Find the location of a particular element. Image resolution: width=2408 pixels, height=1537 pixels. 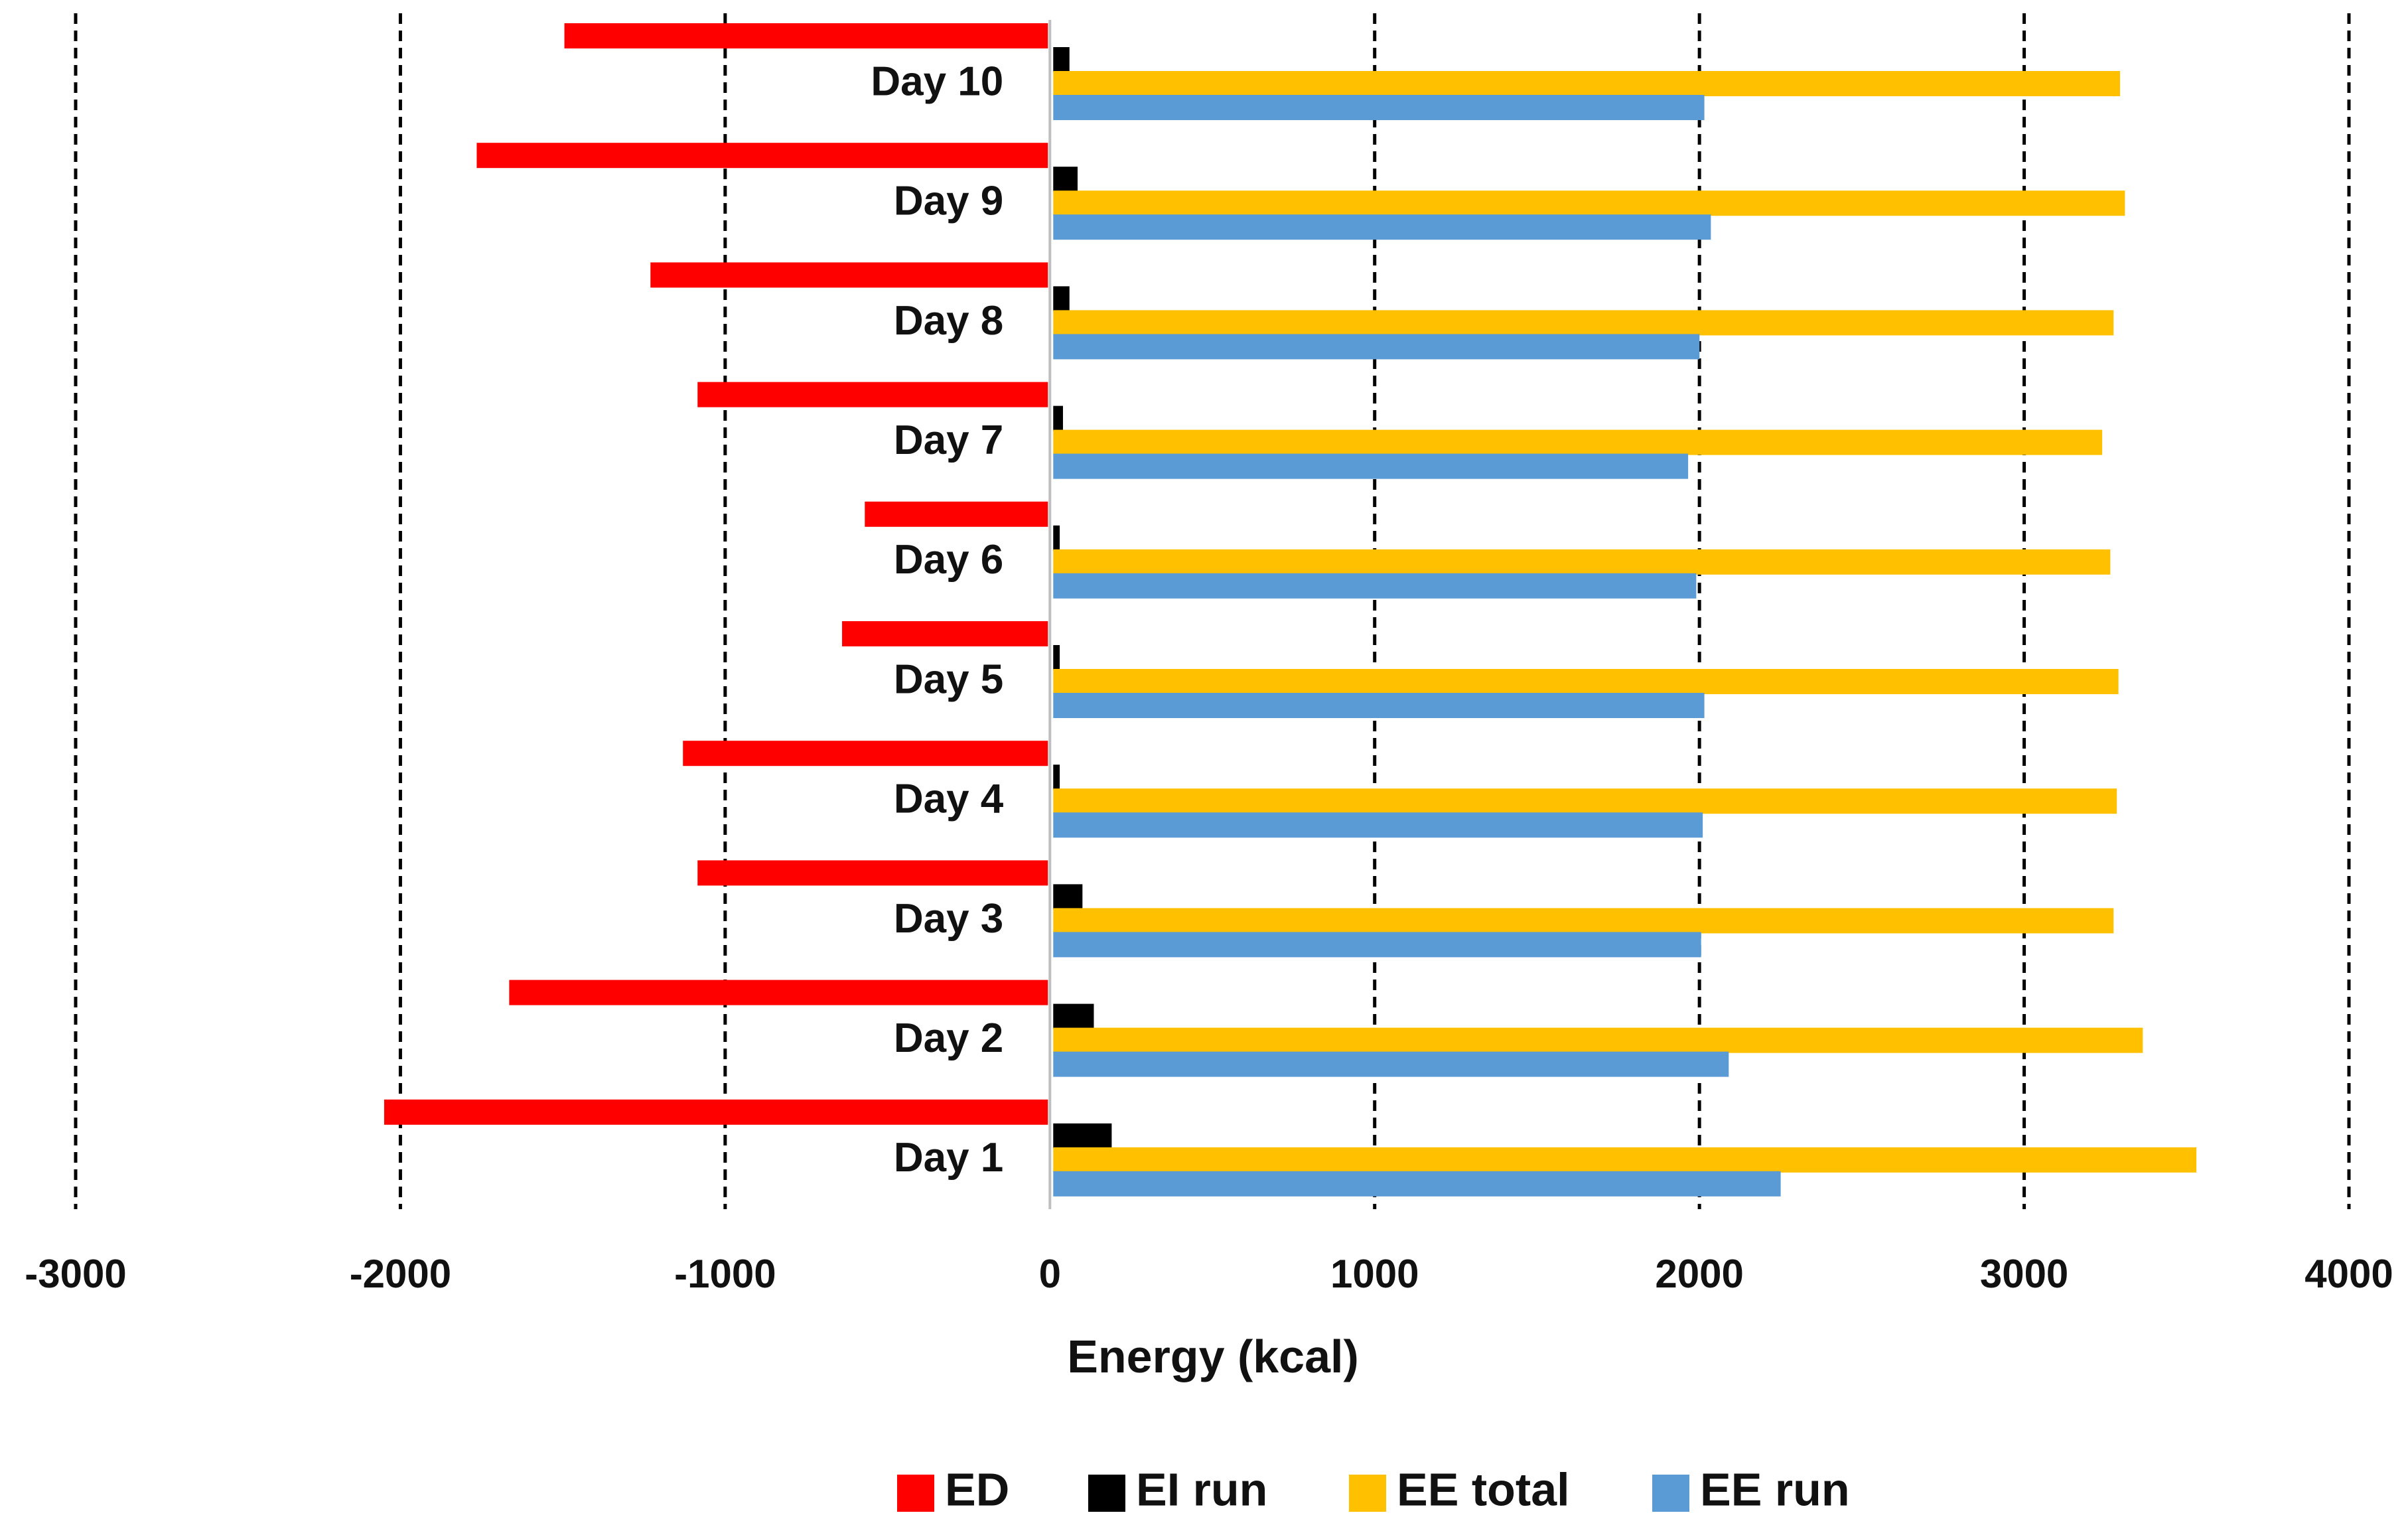

legend: ED EI run EE total EE run is located at coordinates (1373, 1489).